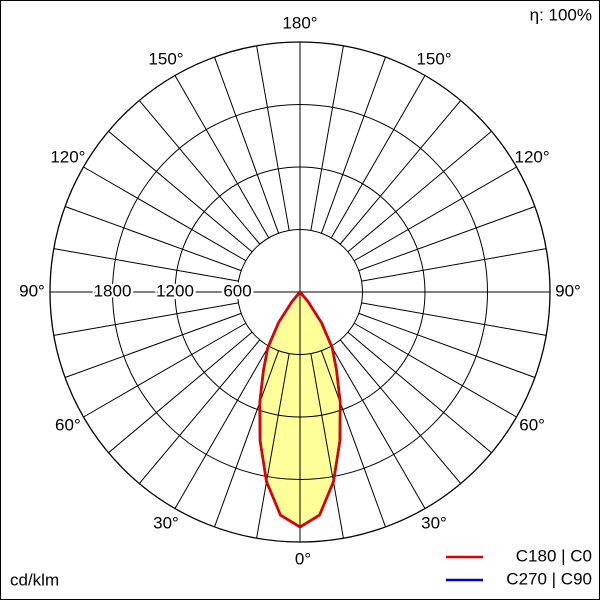 The height and width of the screenshot is (600, 600). Describe the element at coordinates (113, 290) in the screenshot. I see `r-tick-label: 1800` at that location.